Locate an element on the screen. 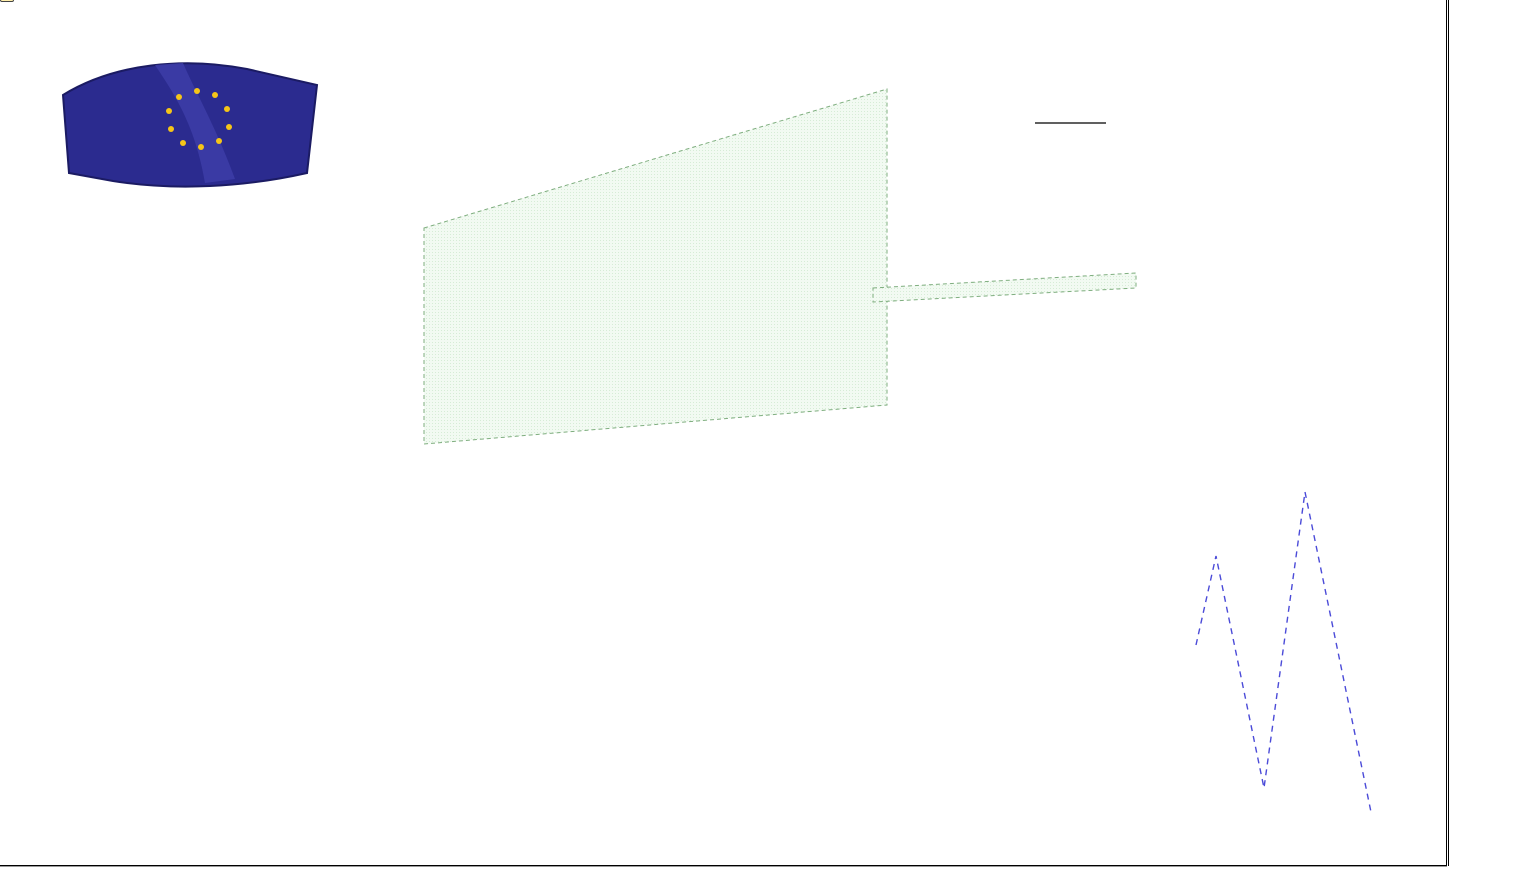 The width and height of the screenshot is (1519, 896). price-axis-line is located at coordinates (1448, 433).